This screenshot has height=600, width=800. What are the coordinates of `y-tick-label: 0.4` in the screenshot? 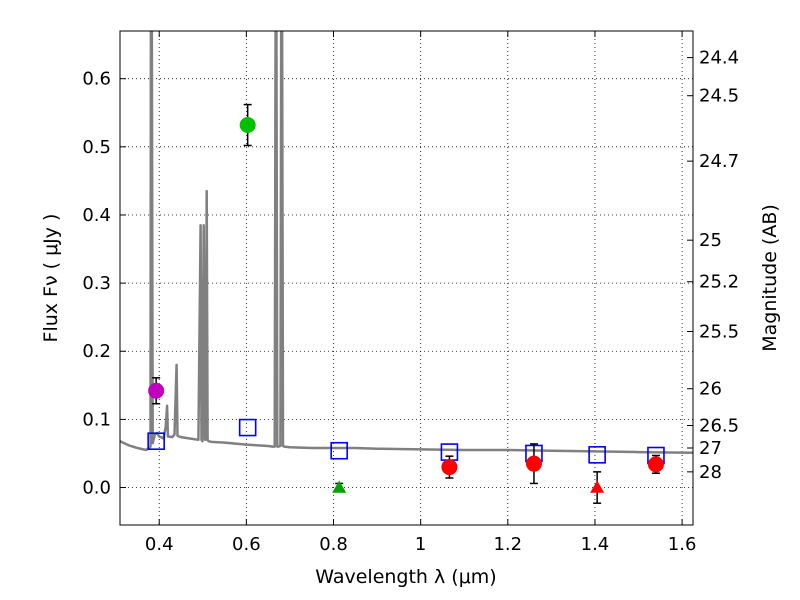 It's located at (96, 215).